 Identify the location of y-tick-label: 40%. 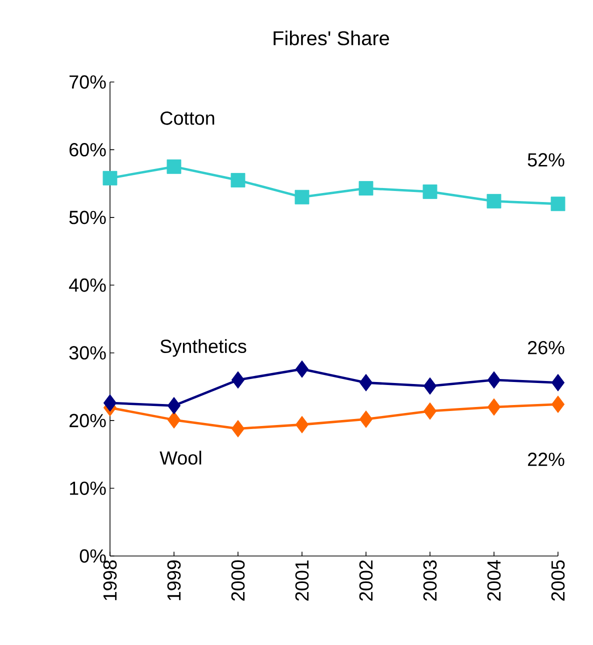
(87, 285).